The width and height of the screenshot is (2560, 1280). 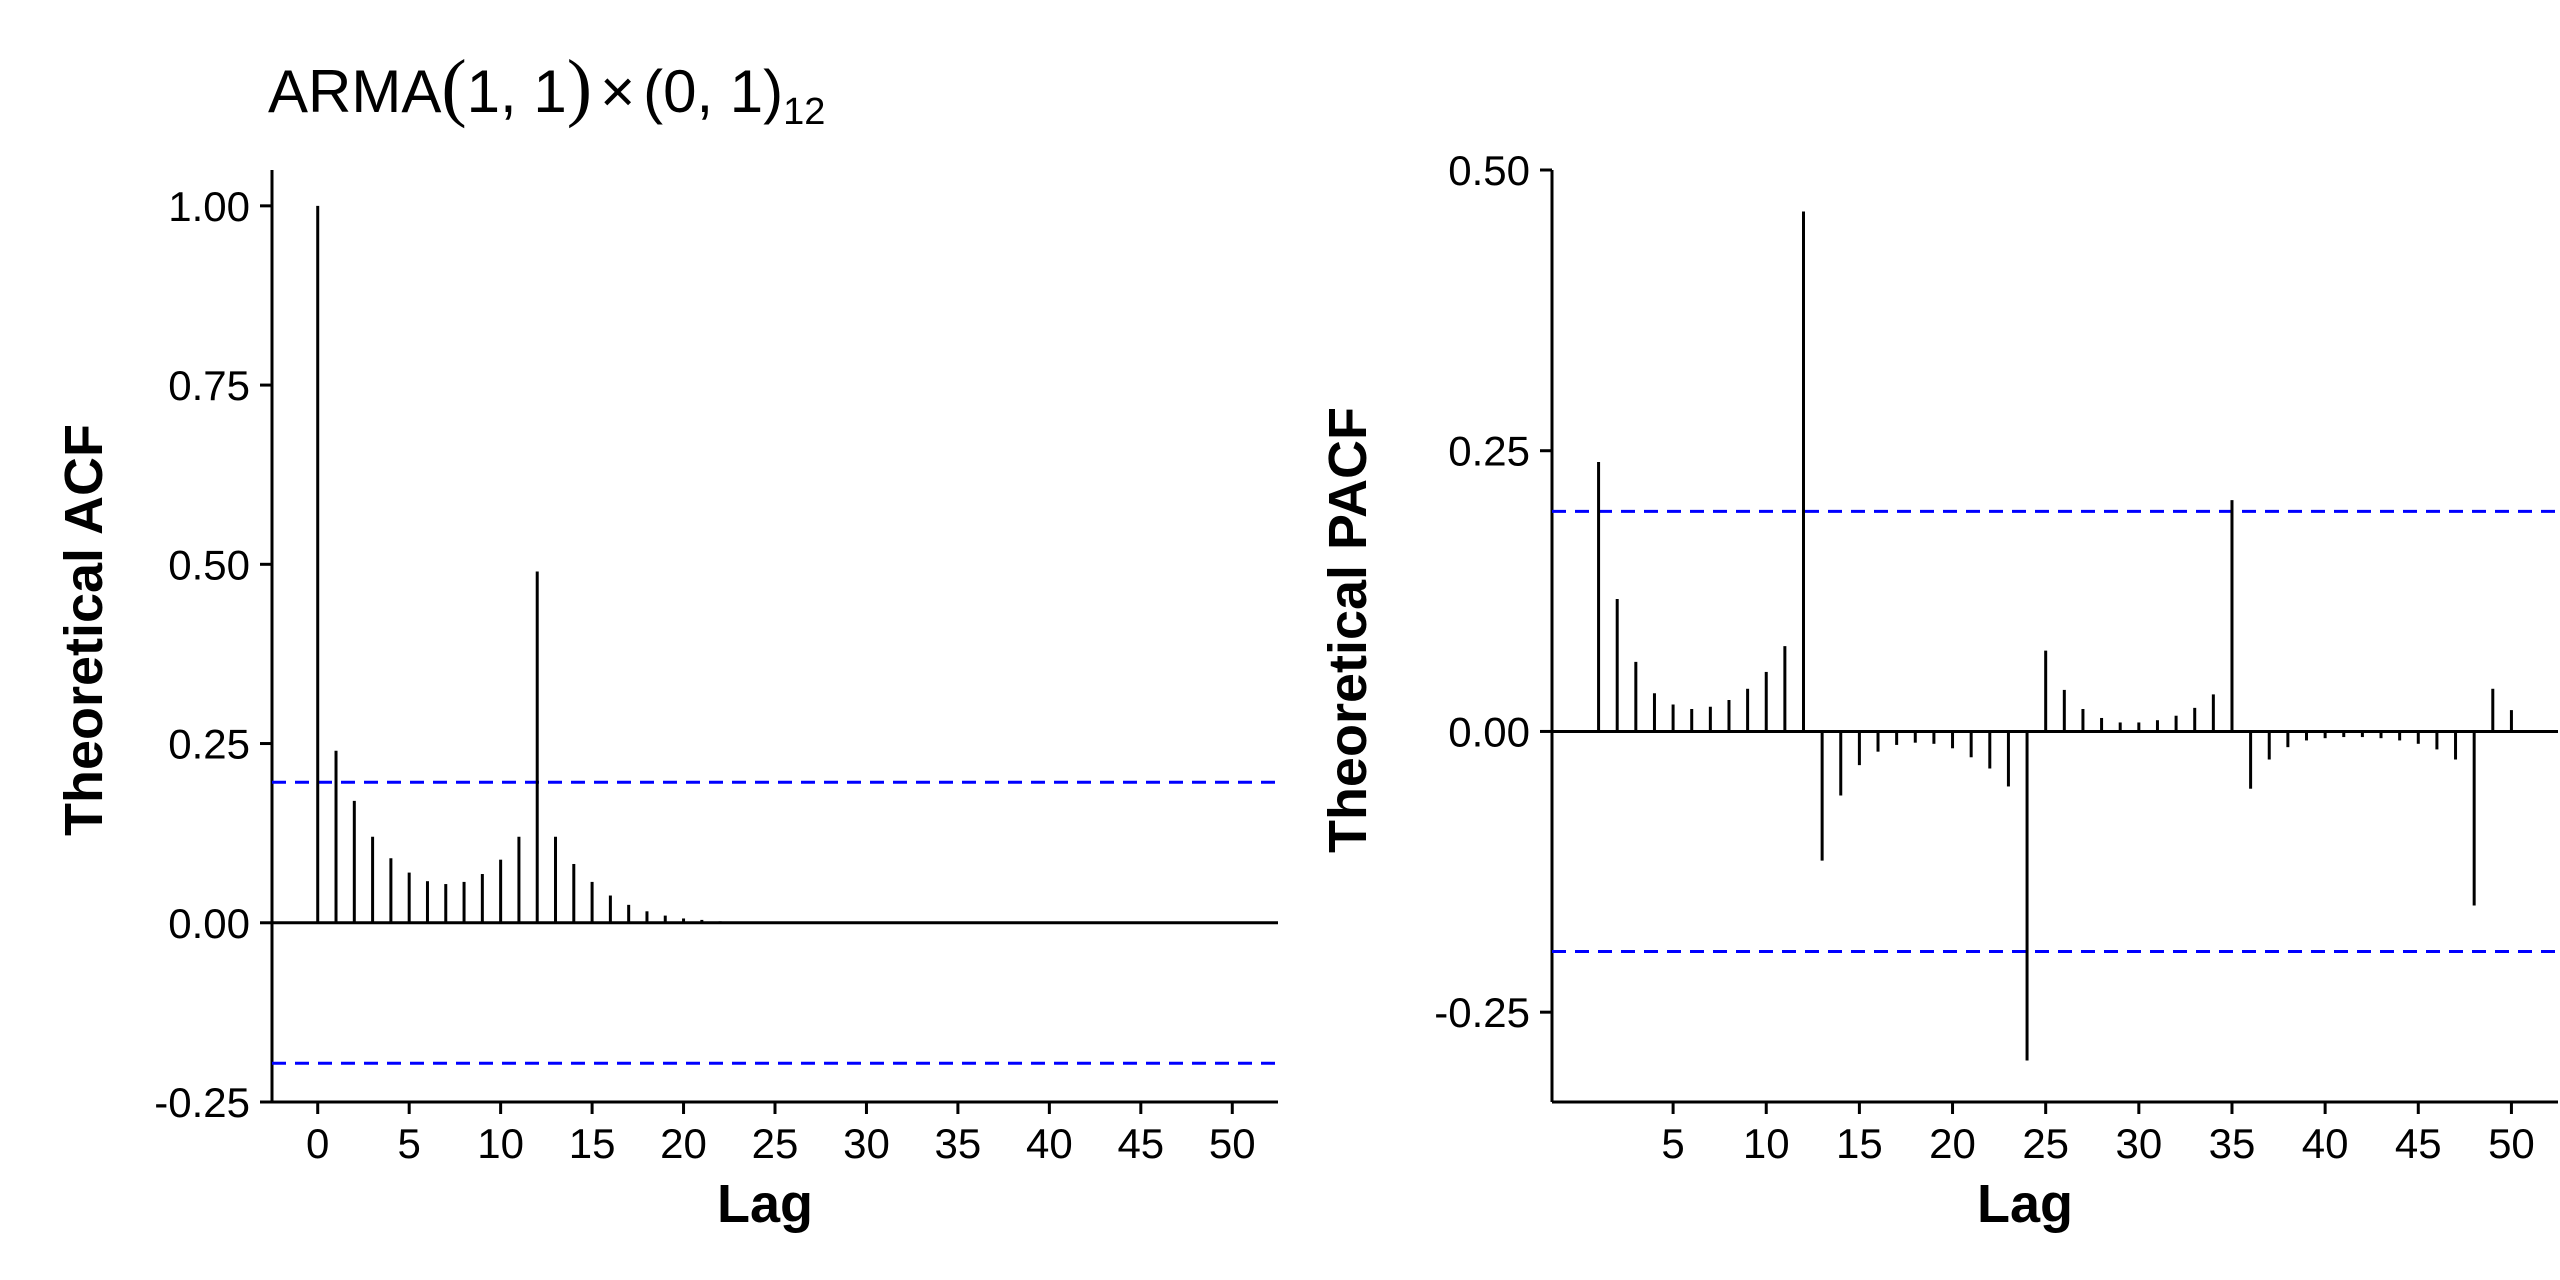 What do you see at coordinates (354, 91) in the screenshot?
I see `title-text-a: ARMA` at bounding box center [354, 91].